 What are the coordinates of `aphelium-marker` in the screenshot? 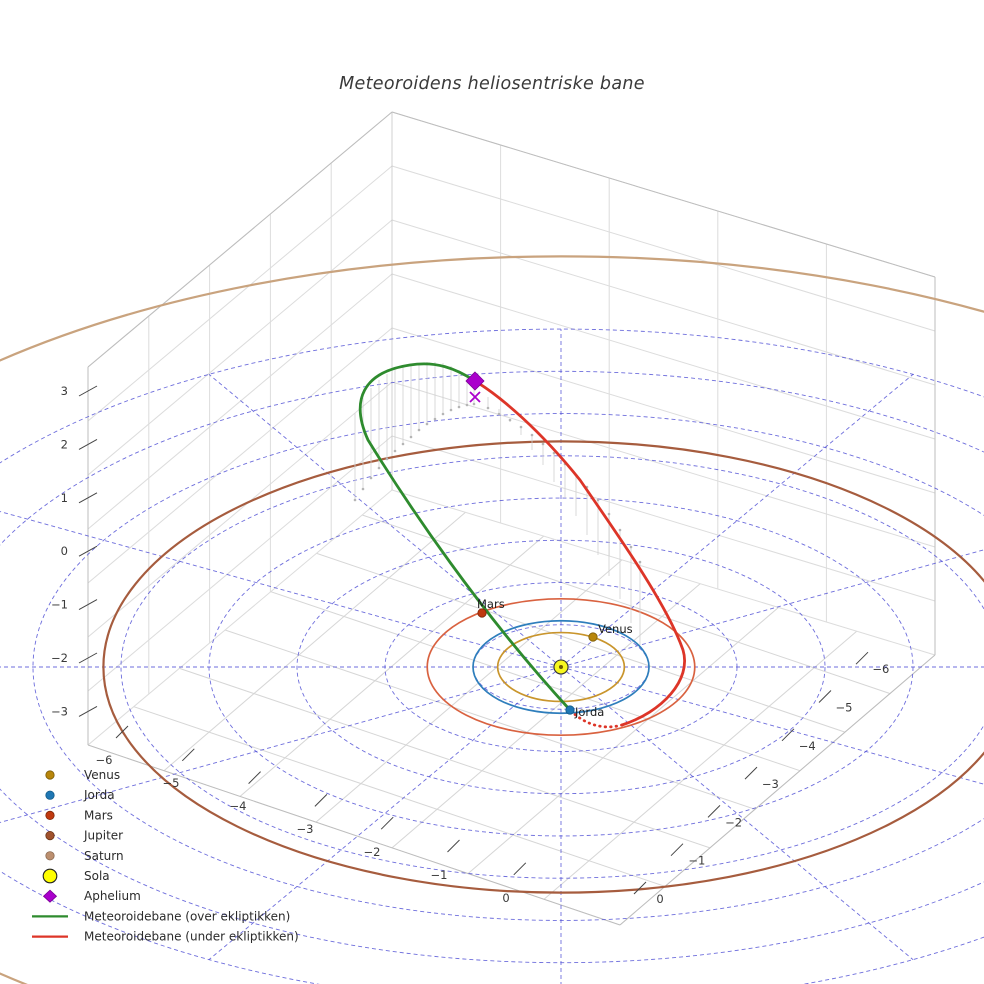 It's located at (475, 387).